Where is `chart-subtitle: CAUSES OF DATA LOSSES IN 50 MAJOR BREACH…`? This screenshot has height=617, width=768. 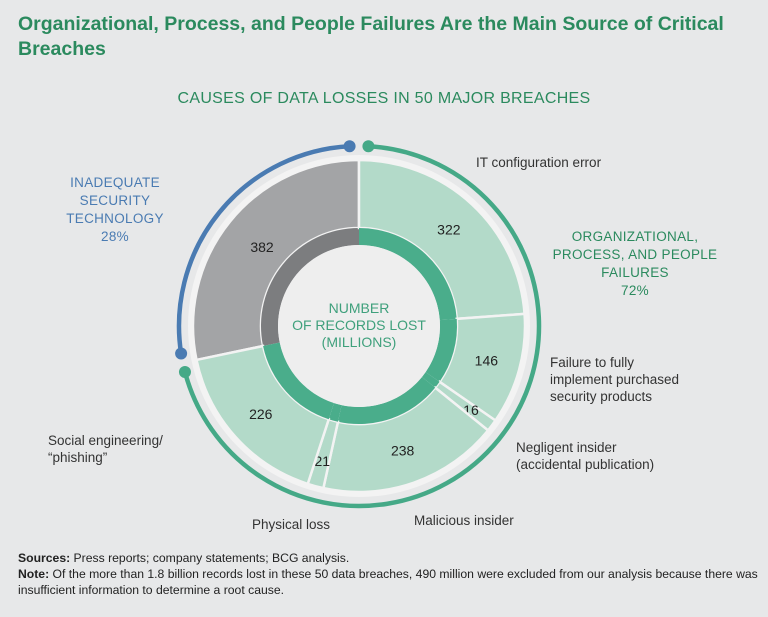 chart-subtitle: CAUSES OF DATA LOSSES IN 50 MAJOR BREACH… is located at coordinates (384, 98).